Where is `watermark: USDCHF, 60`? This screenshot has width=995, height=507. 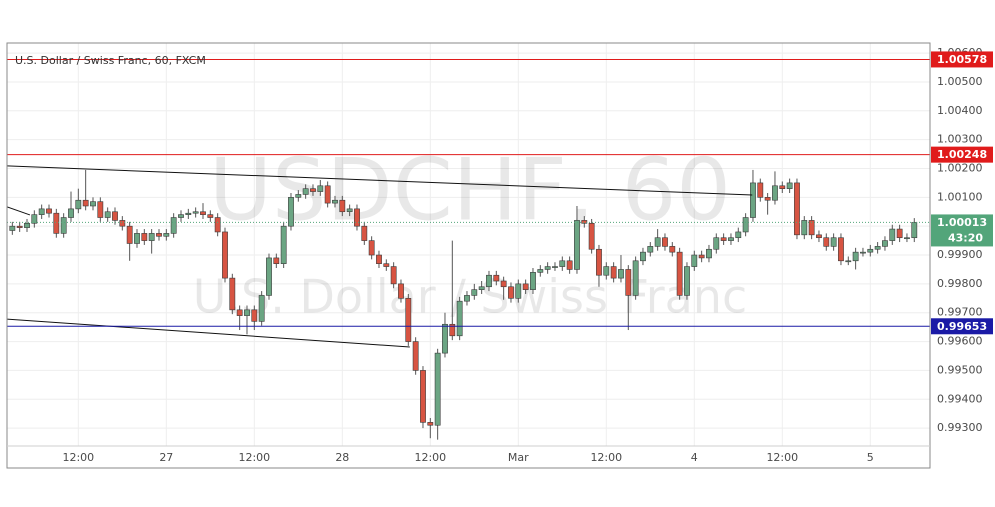
watermark: USDCHF, 60 is located at coordinates (470, 190).